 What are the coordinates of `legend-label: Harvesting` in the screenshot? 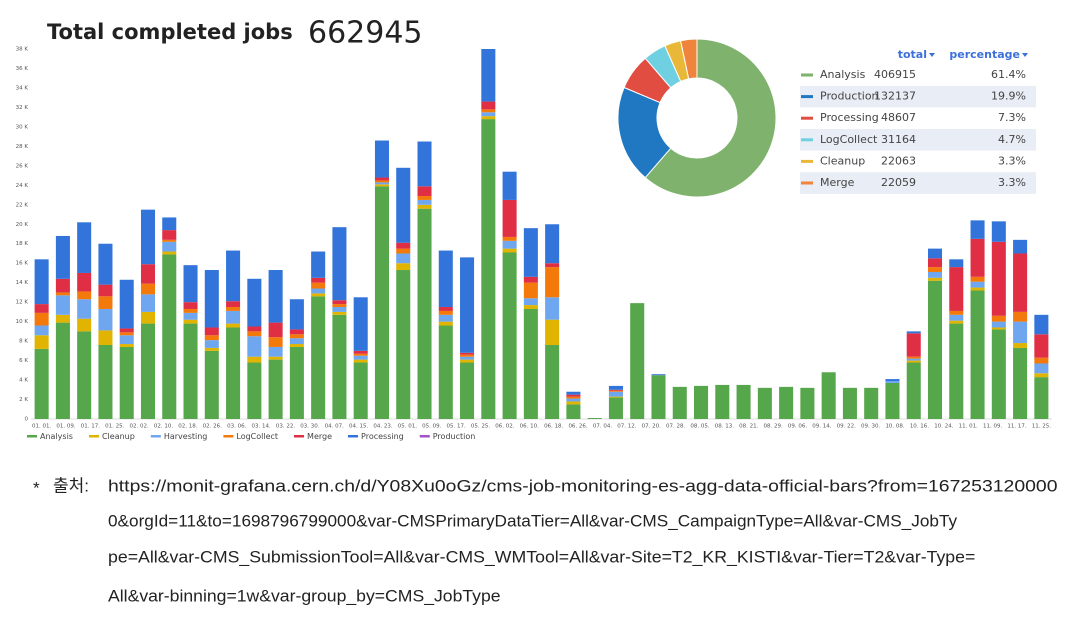 It's located at (186, 436).